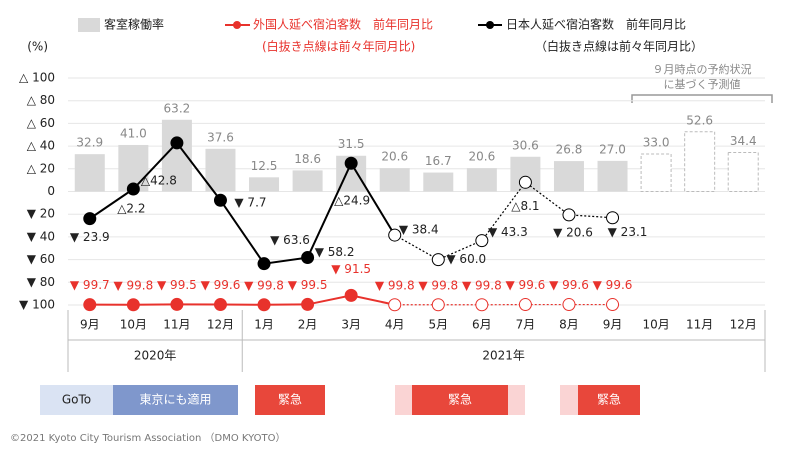  What do you see at coordinates (41, 146) in the screenshot?
I see `y-tick-label: △ 40` at bounding box center [41, 146].